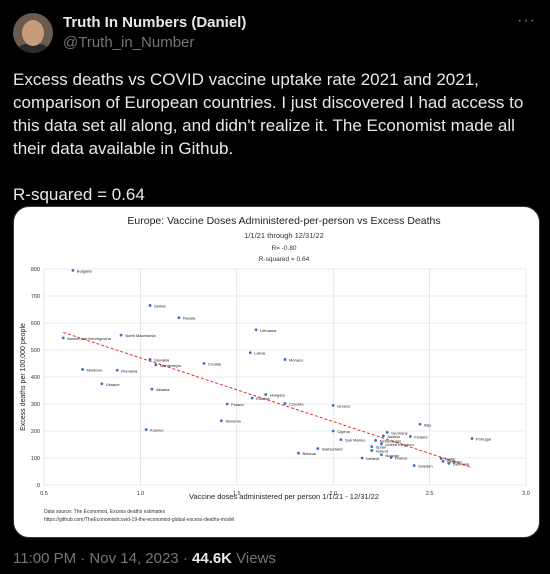  What do you see at coordinates (102, 558) in the screenshot?
I see `timestamp: 11:00 PM · Nov 14, 2023 ·` at bounding box center [102, 558].